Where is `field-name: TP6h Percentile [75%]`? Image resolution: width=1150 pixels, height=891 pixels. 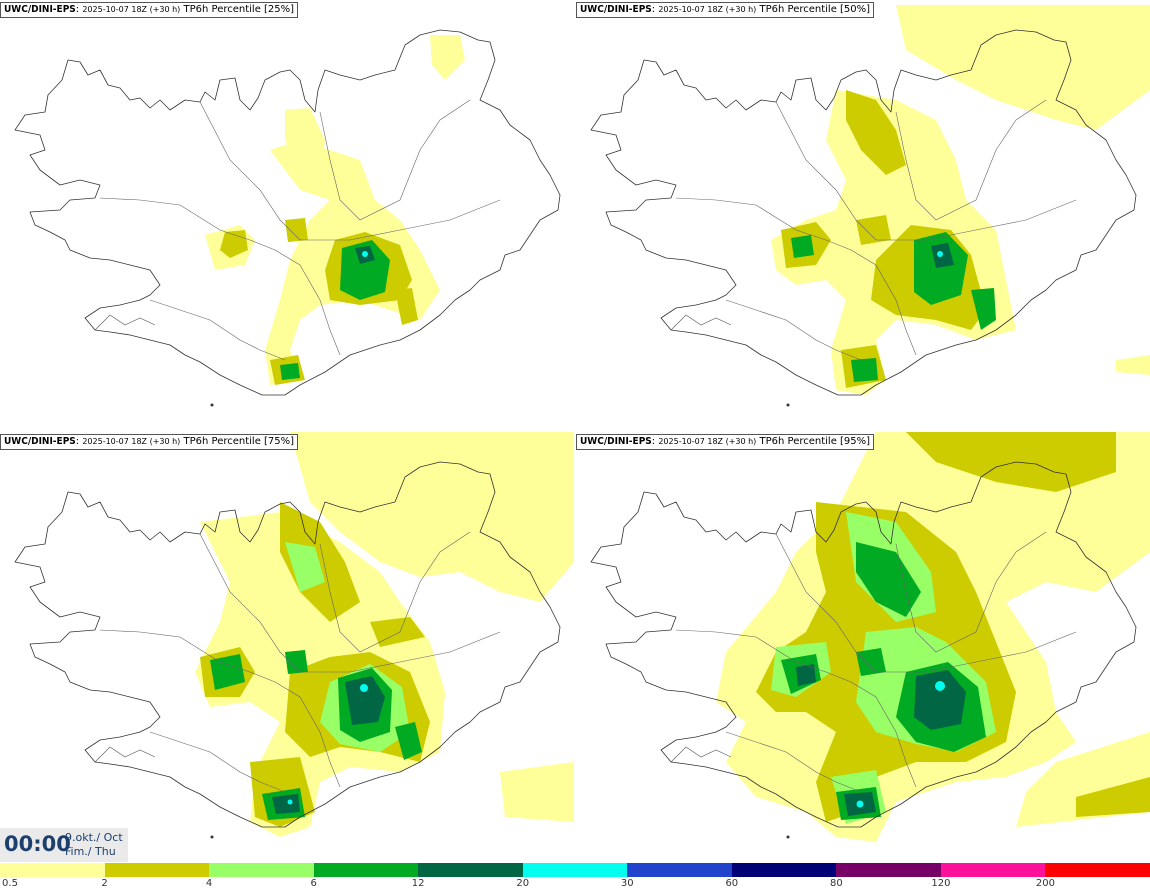
field-name: TP6h Percentile [75%] is located at coordinates (239, 441).